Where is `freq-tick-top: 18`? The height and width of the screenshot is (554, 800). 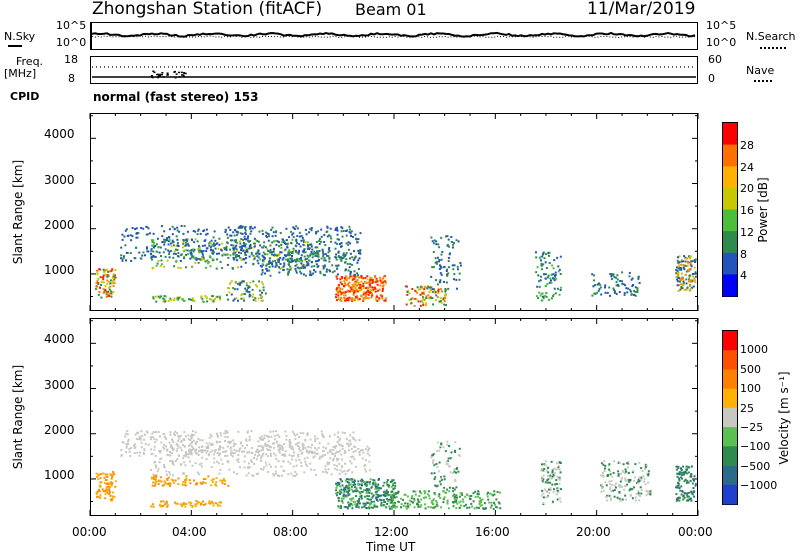
freq-tick-top: 18 is located at coordinates (71, 59).